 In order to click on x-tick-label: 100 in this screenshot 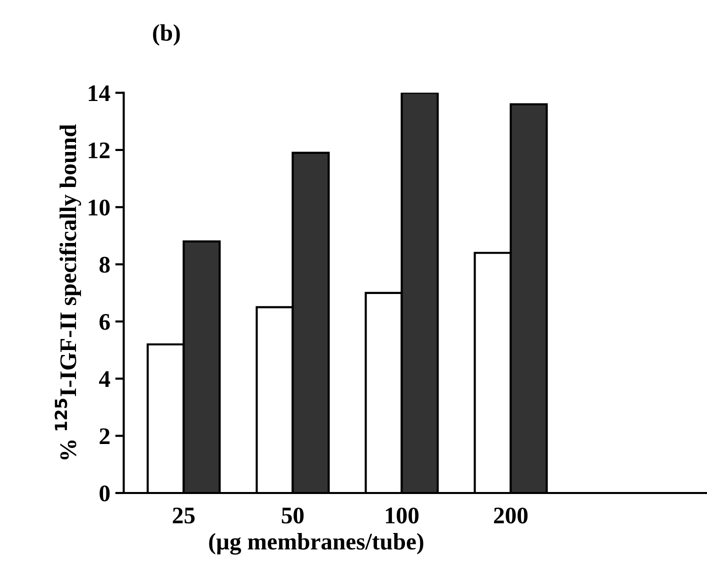, I will do `click(402, 516)`.